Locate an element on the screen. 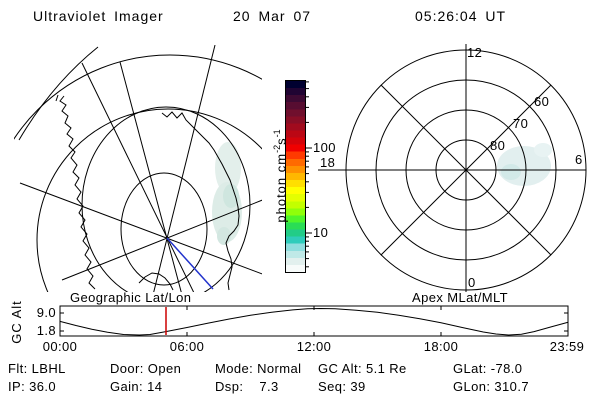  ytick-9-label: 9.0 is located at coordinates (46, 312).